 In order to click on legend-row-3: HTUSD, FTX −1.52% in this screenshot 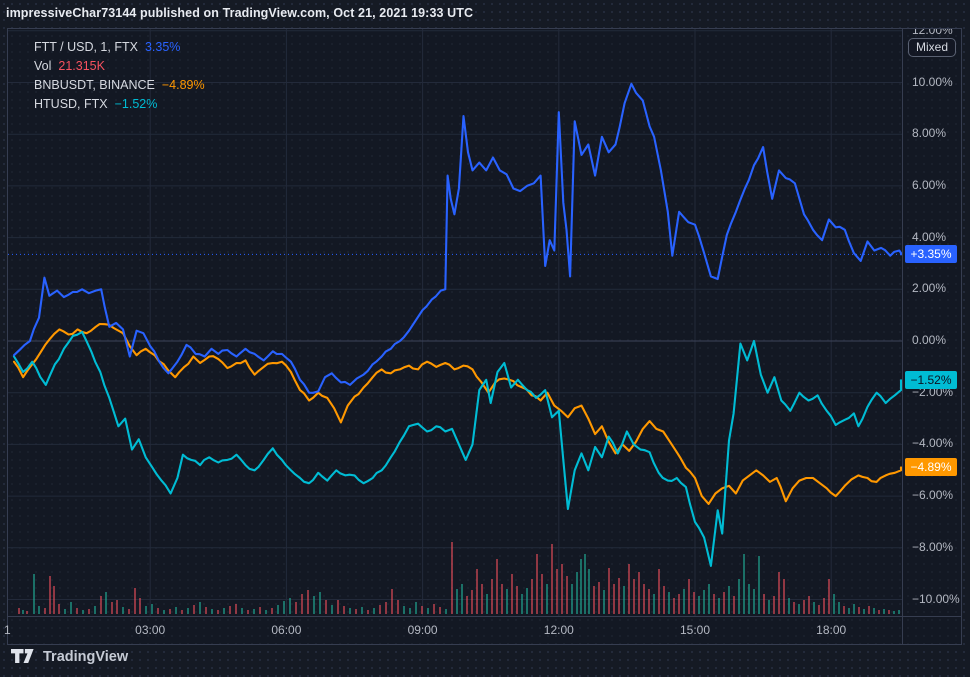, I will do `click(119, 104)`.